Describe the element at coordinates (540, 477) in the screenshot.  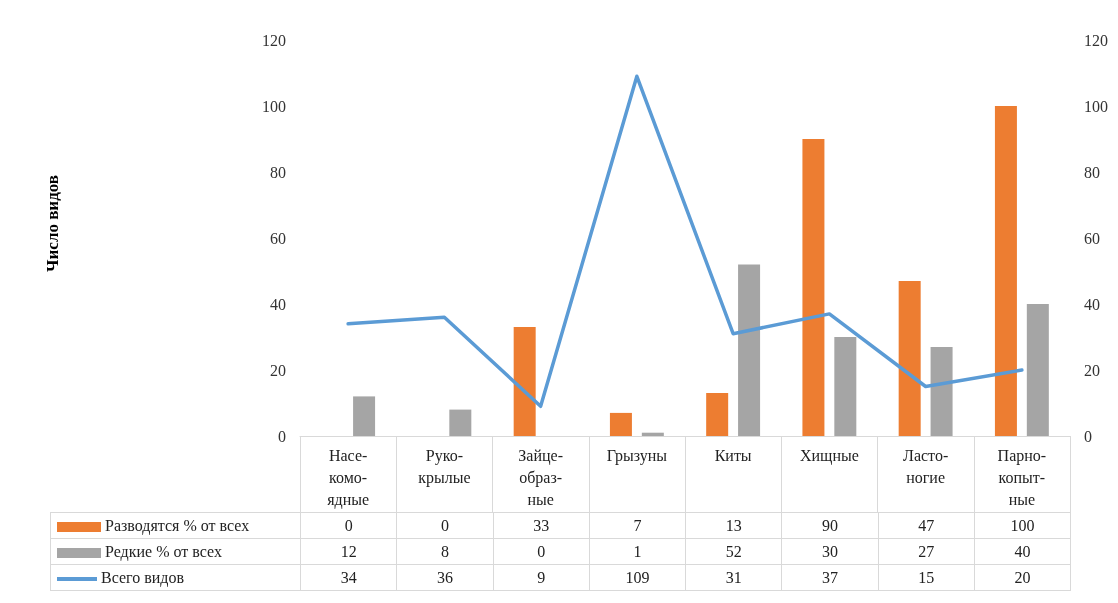
I see `x-tick-label: Зайце- образ- ные` at that location.